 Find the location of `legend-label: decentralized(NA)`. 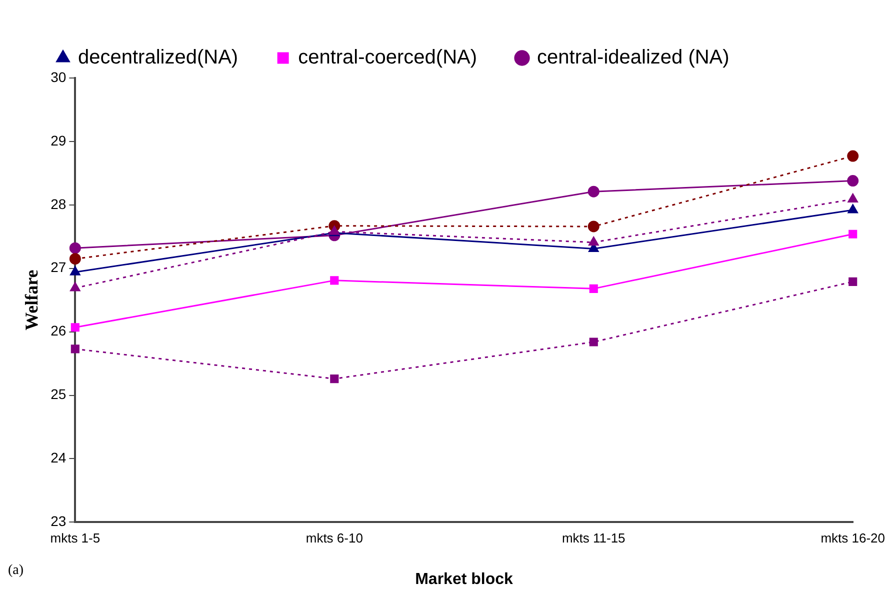

legend-label: decentralized(NA) is located at coordinates (158, 57).